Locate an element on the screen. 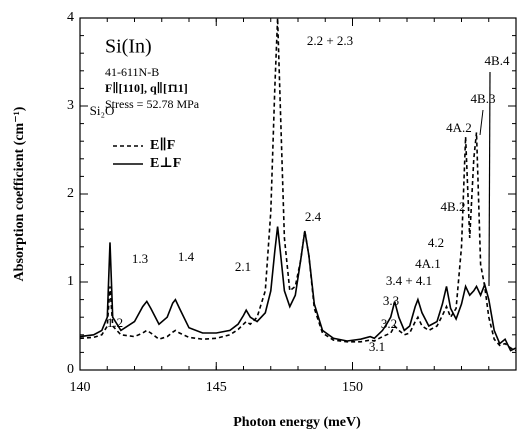  peak-label: 3.1 is located at coordinates (377, 346).